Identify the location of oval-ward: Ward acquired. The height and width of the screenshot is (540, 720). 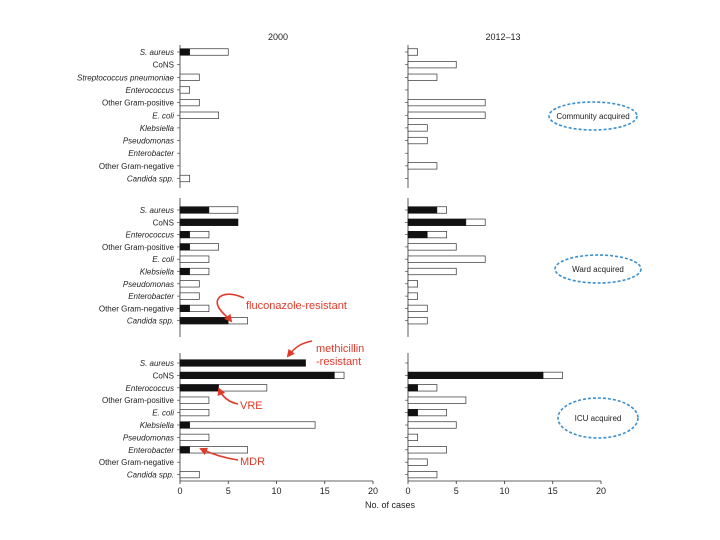
(598, 269).